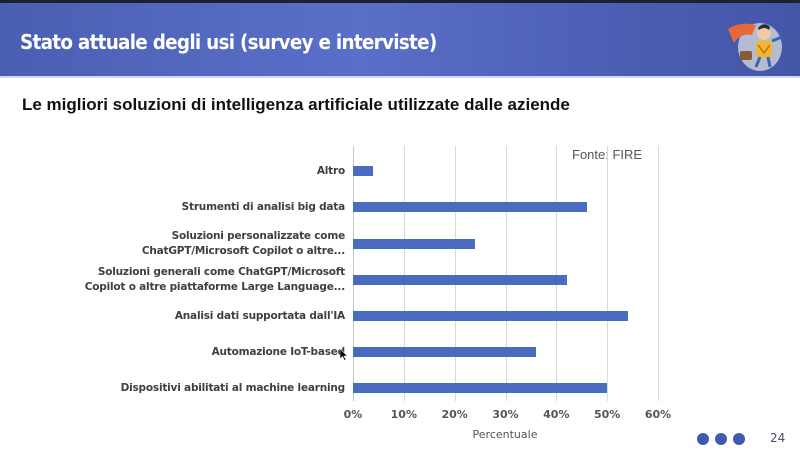  What do you see at coordinates (353, 414) in the screenshot?
I see `x-tick-label: 0%` at bounding box center [353, 414].